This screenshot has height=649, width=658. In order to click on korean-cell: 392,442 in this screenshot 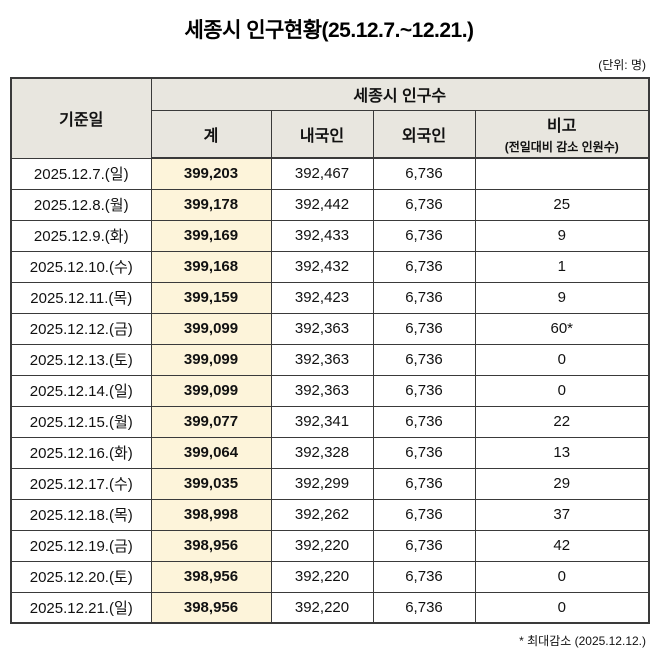, I will do `click(322, 204)`.